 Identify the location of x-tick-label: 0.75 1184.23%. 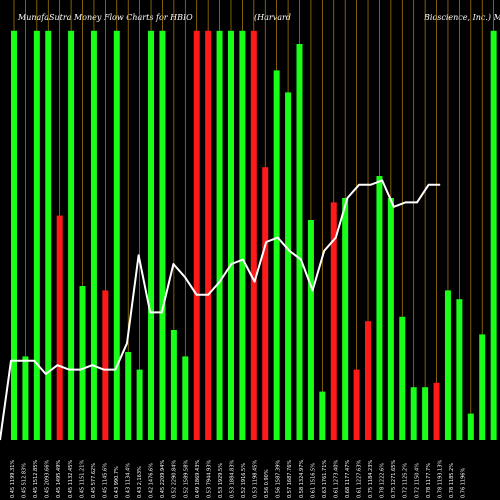
(371, 479).